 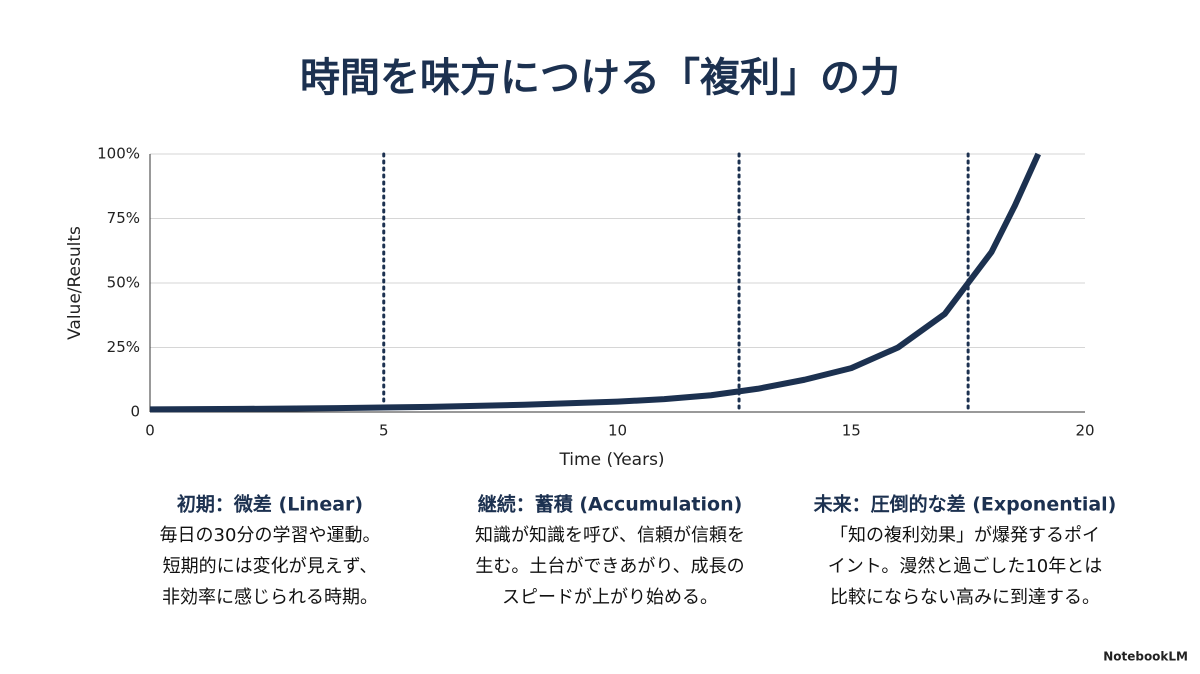 What do you see at coordinates (600, 78) in the screenshot?
I see `chart-title: 時間を味方につける「複利」の力` at bounding box center [600, 78].